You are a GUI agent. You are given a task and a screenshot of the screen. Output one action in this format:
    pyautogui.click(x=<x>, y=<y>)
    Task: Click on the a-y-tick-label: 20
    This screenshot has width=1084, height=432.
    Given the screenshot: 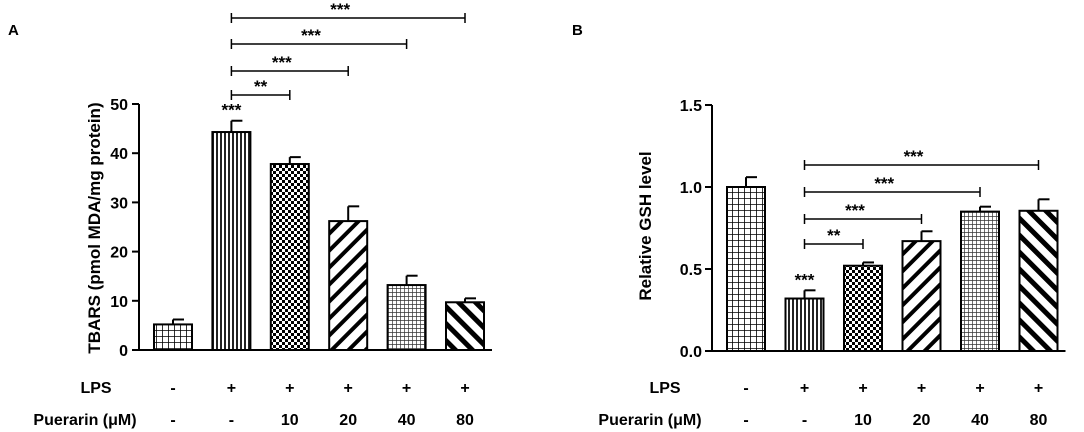 What is the action you would take?
    pyautogui.click(x=119, y=253)
    